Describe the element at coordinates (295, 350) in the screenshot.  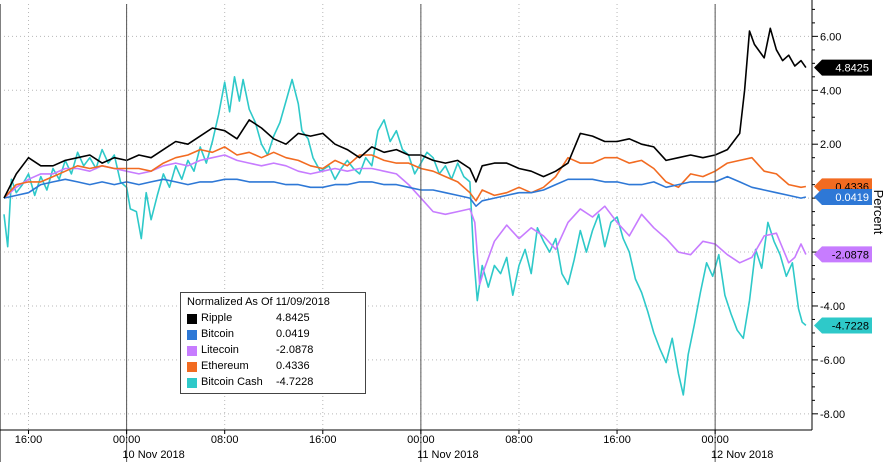
I see `legend-value: -2.0878` at that location.